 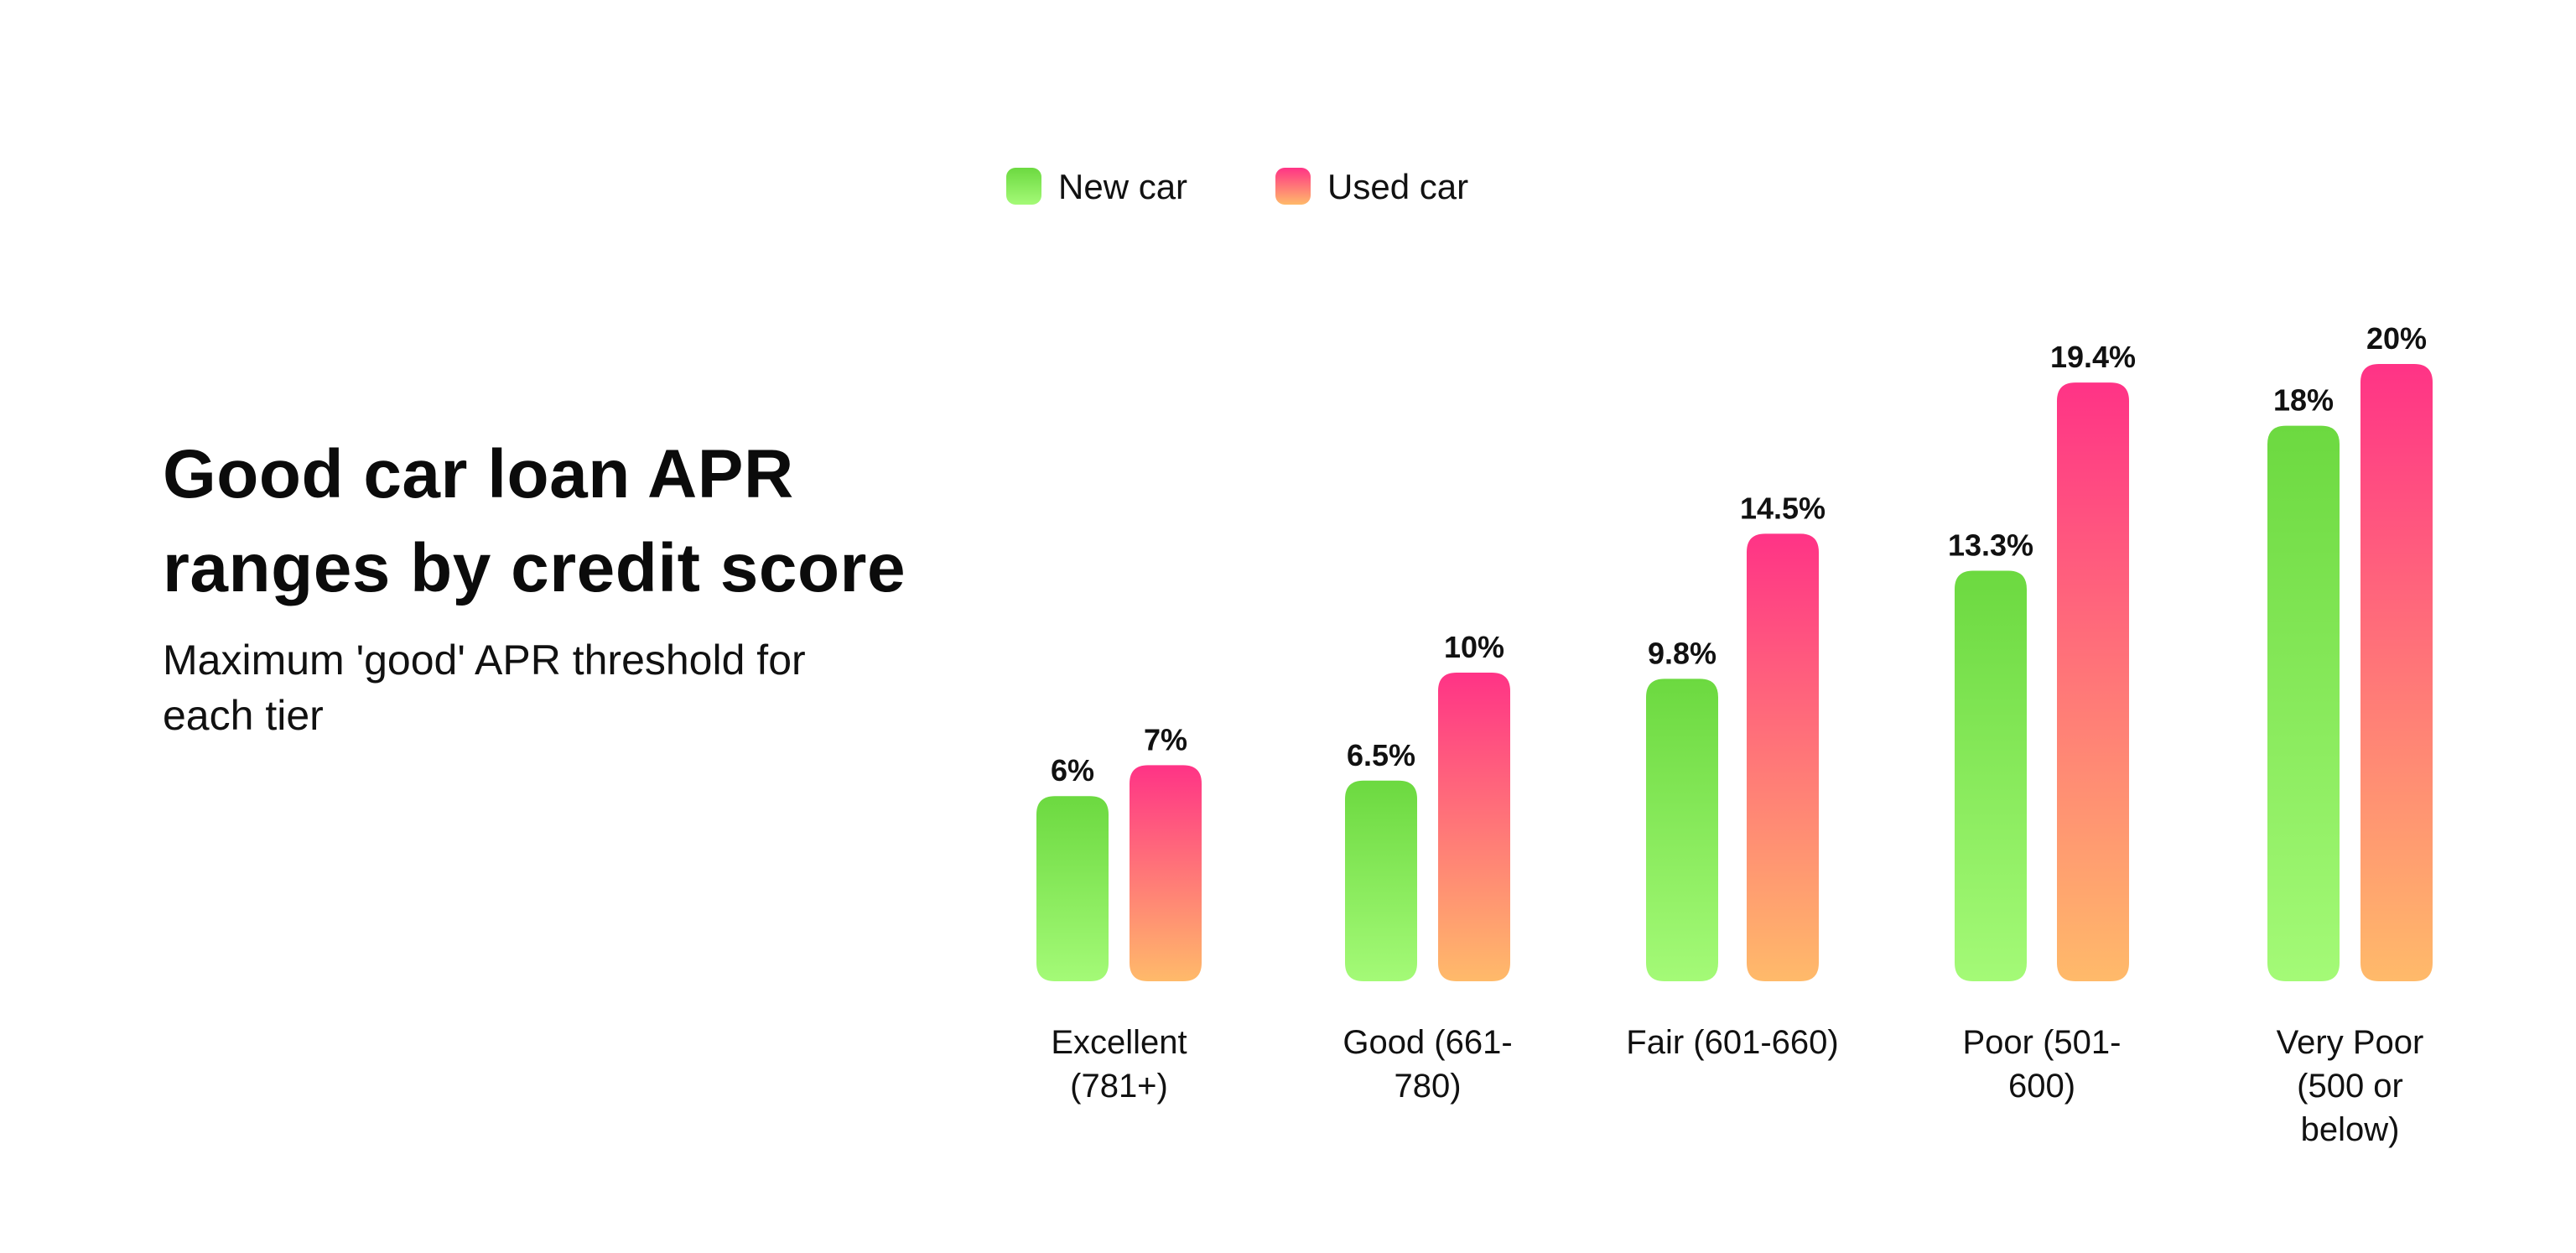 I want to click on category-label-line: Excellent, so click(x=1119, y=1042).